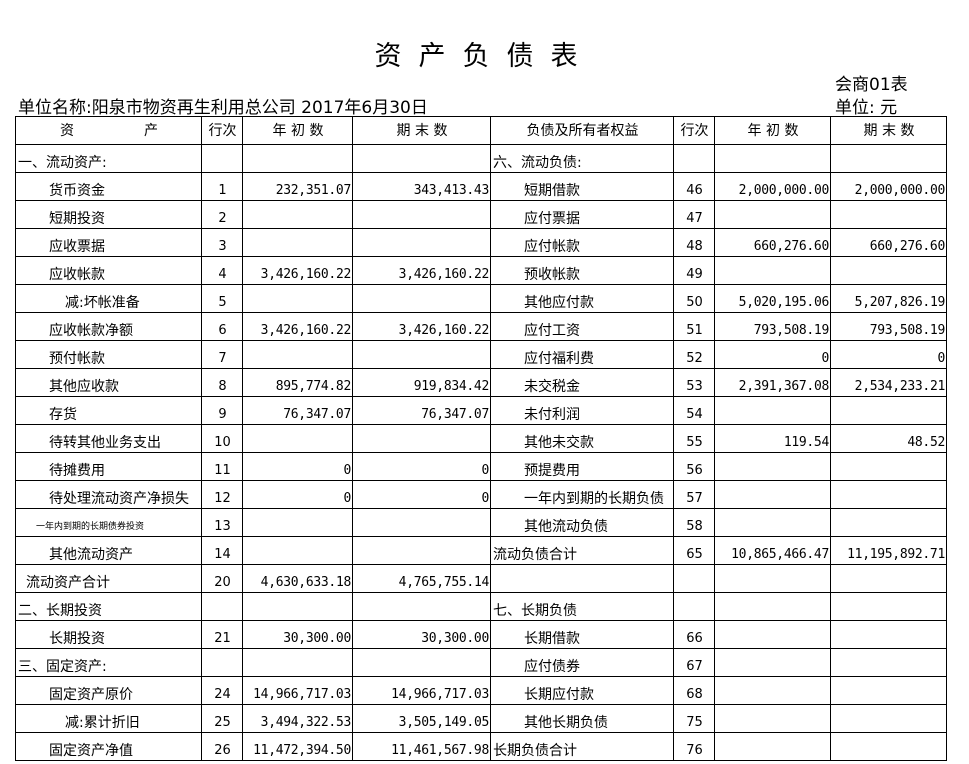 This screenshot has height=764, width=969. I want to click on form-number: 会商01表, so click(871, 85).